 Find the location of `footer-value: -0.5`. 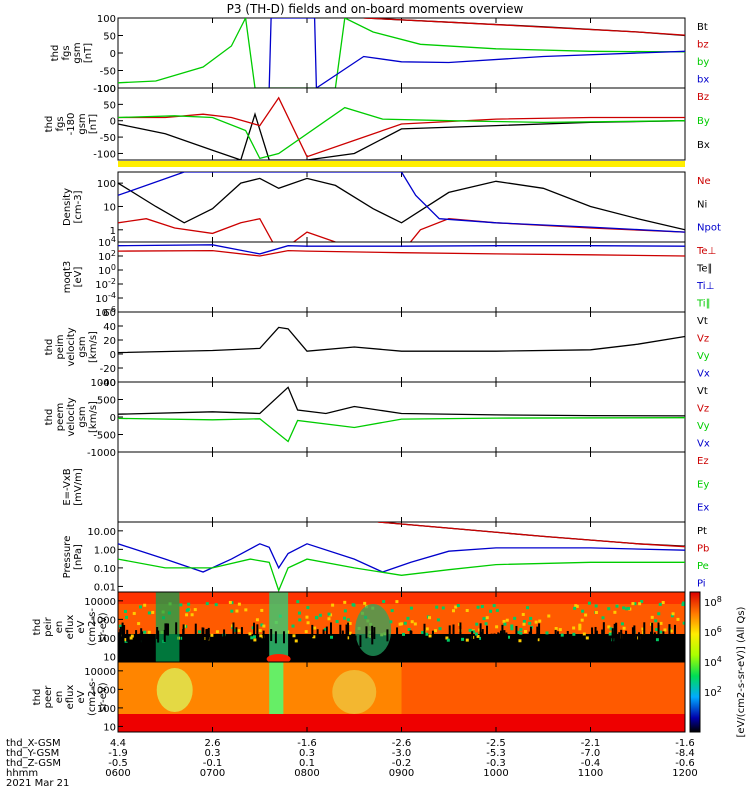

footer-value: -0.5 is located at coordinates (118, 763).